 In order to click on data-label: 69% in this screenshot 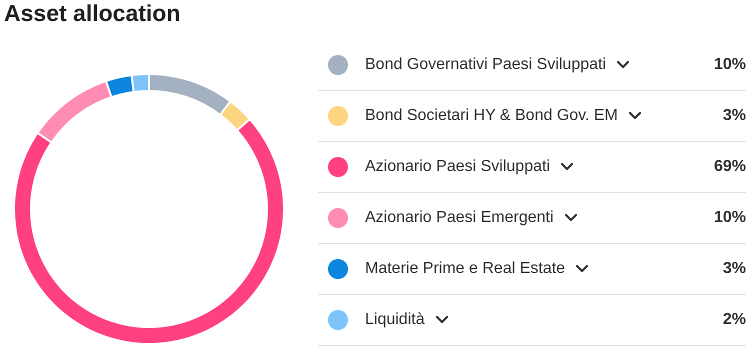, I will do `click(730, 167)`.